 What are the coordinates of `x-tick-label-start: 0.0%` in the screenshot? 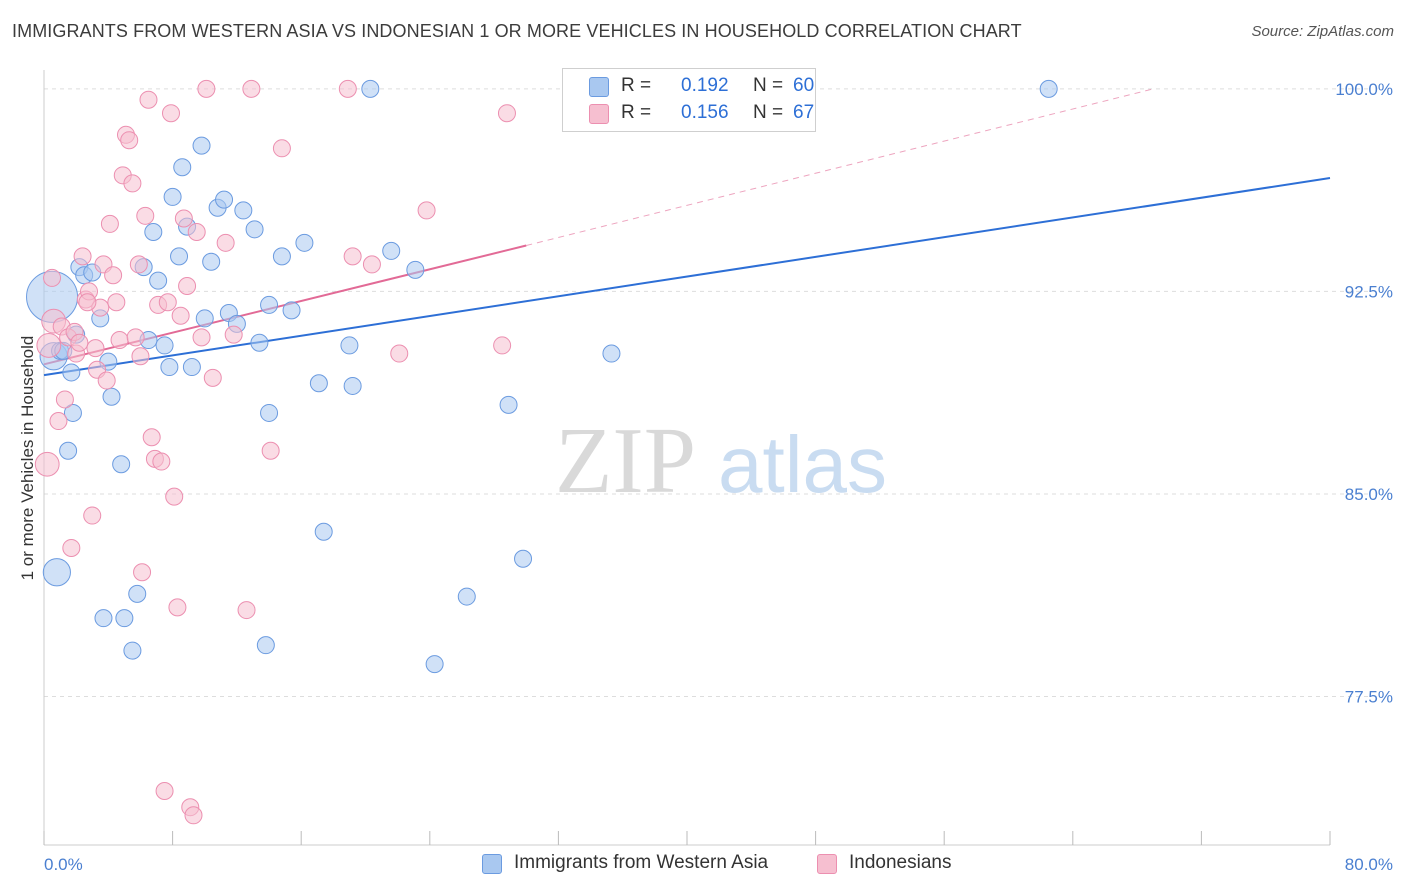 It's located at (63, 864).